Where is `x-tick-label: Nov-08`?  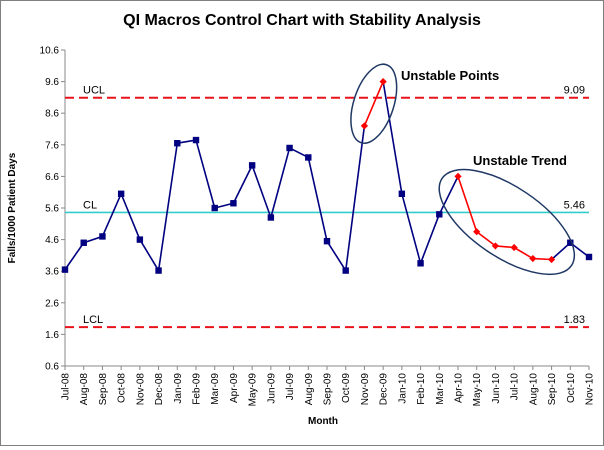 x-tick-label: Nov-08 is located at coordinates (140, 389).